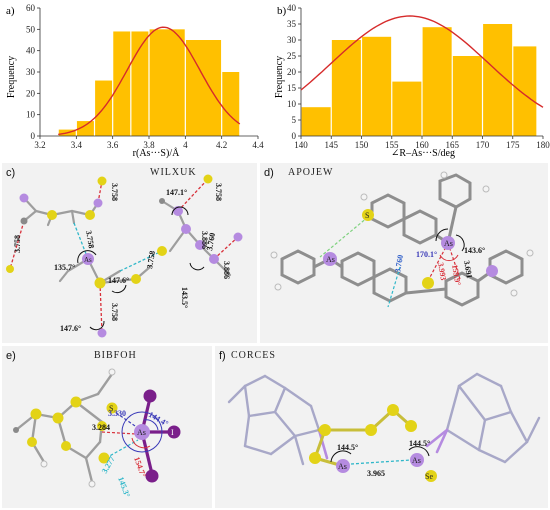 The height and width of the screenshot is (510, 550). I want to click on chartA-ytick-label: 40, so click(31, 51).